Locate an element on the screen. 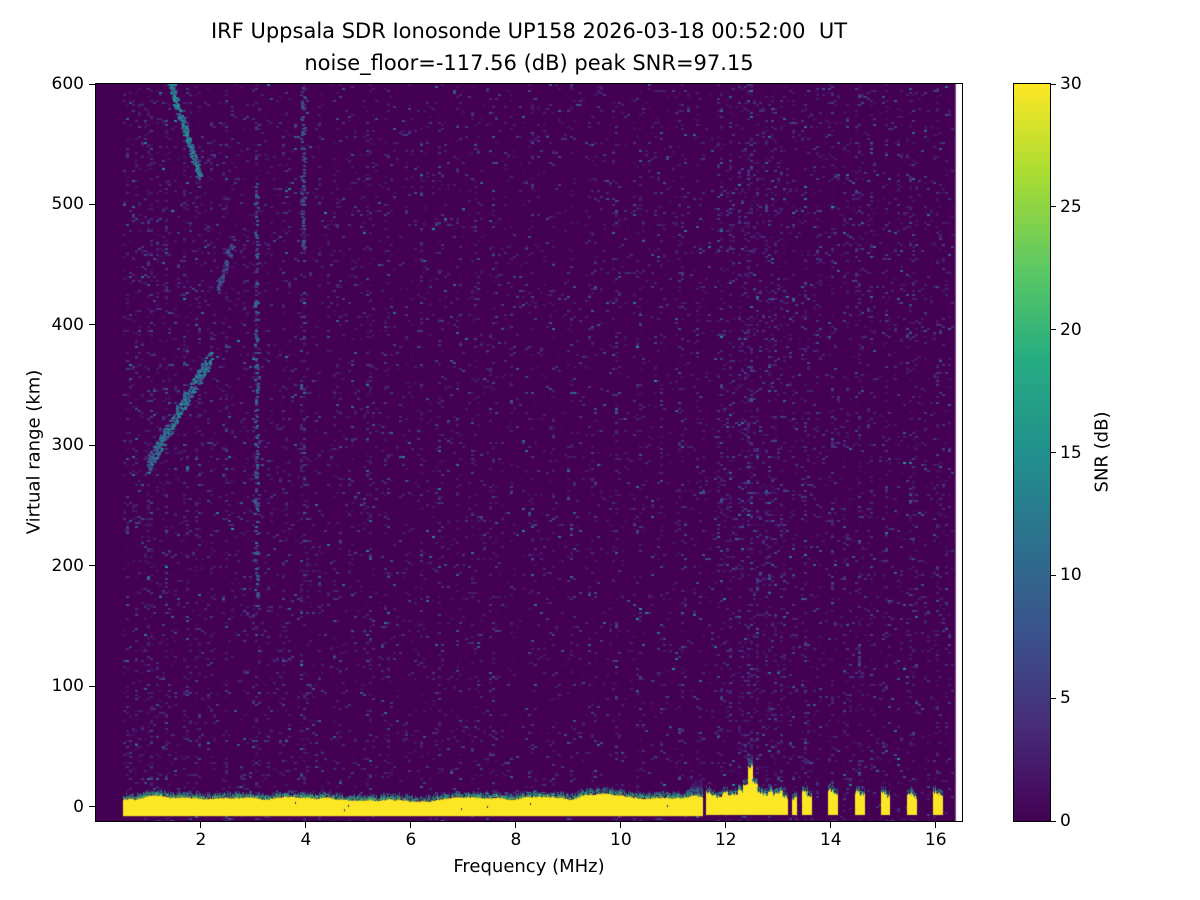 The width and height of the screenshot is (1200, 900). x-tick-label: 14 is located at coordinates (830, 840).